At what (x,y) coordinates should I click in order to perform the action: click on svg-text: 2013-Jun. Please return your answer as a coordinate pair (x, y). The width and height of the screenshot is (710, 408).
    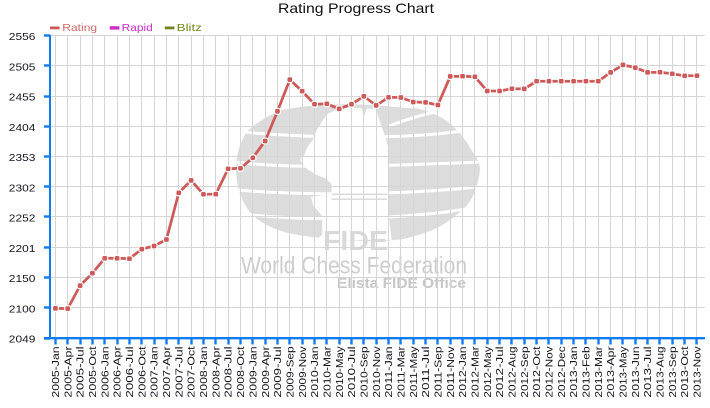
    Looking at the image, I should click on (636, 371).